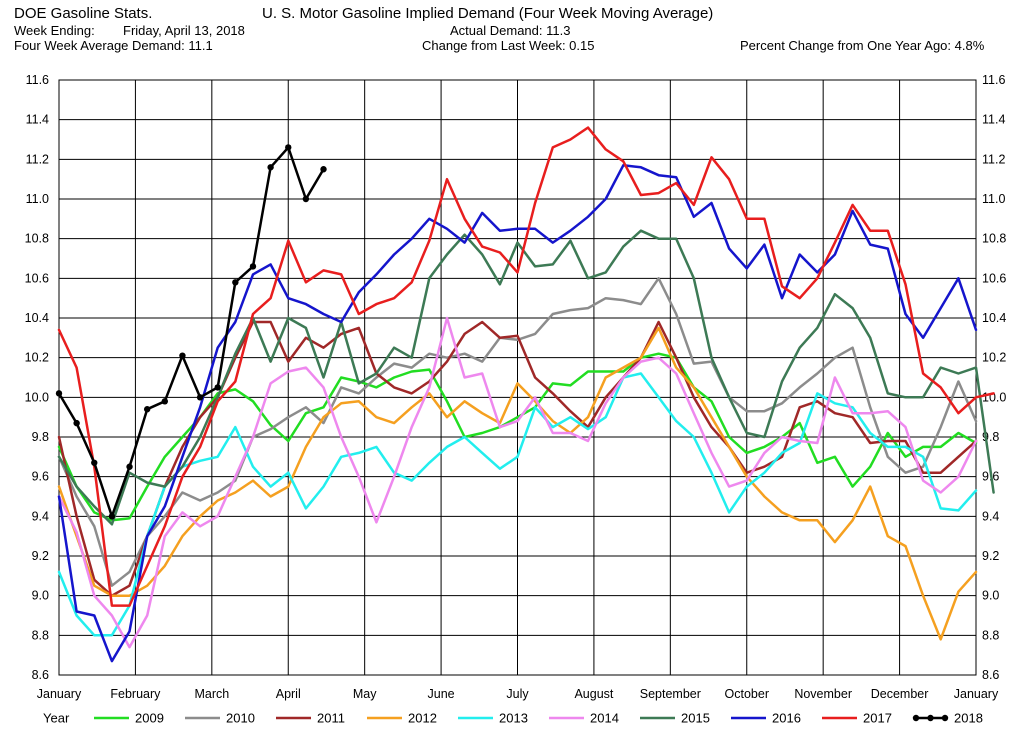  Describe the element at coordinates (211, 694) in the screenshot. I see `x-tick-label: March` at that location.